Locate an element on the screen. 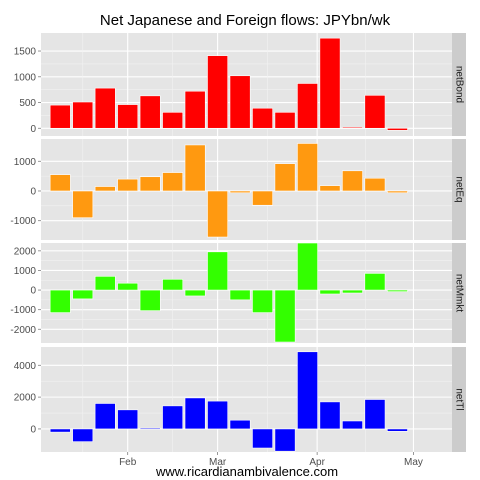  x-axis: Feb Mar Apr May is located at coordinates (271, 460).